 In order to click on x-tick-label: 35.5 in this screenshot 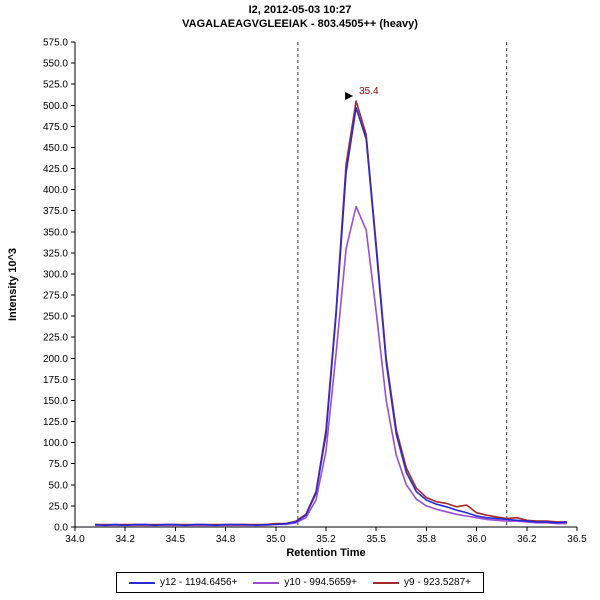, I will do `click(376, 539)`.